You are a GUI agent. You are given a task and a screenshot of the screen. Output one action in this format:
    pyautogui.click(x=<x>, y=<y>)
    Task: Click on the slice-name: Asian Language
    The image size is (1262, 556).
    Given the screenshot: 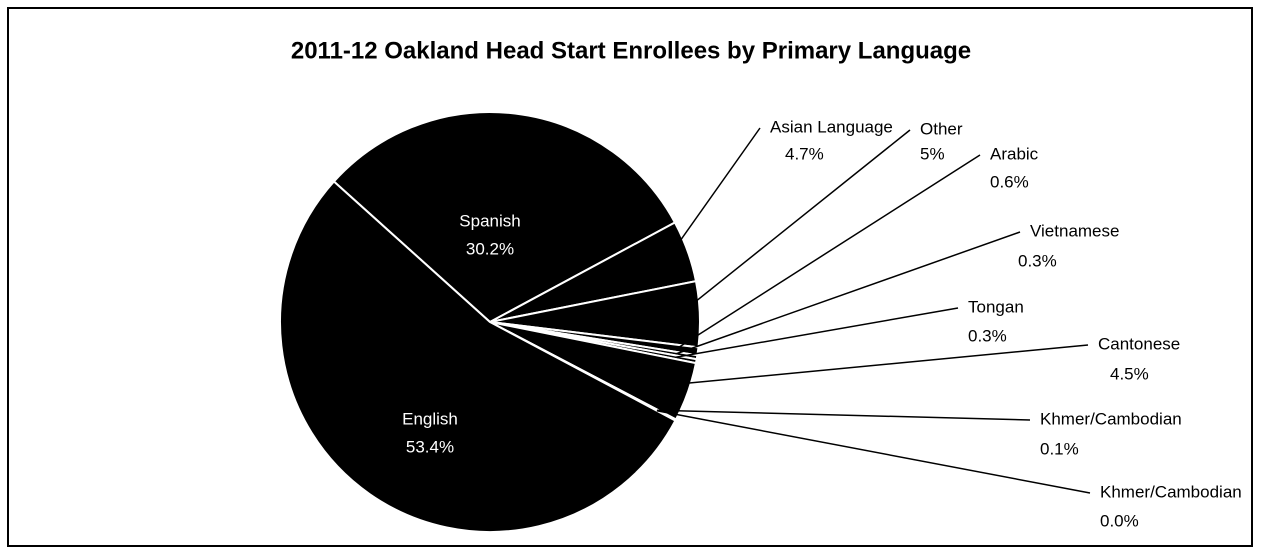 What is the action you would take?
    pyautogui.click(x=831, y=126)
    